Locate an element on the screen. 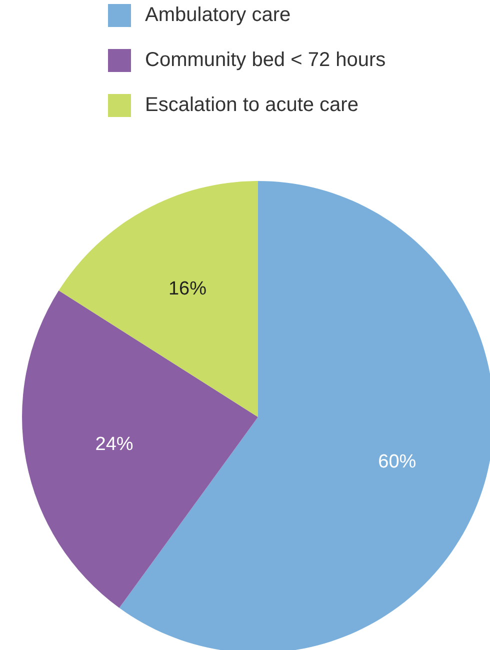  legend-label: Ambulatory care is located at coordinates (218, 15).